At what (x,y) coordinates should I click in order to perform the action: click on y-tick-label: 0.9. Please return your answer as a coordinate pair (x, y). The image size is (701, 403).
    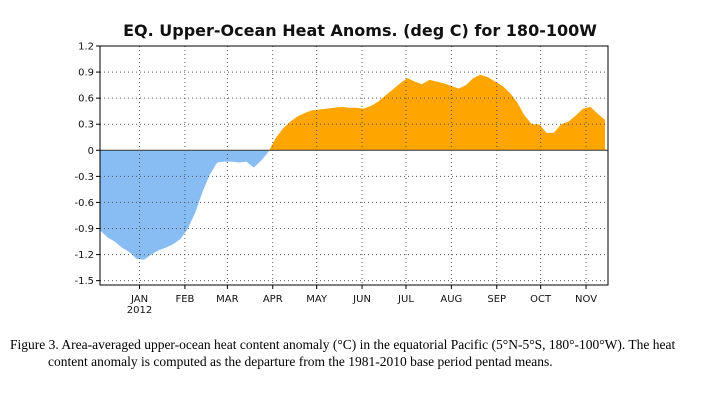
    Looking at the image, I should click on (86, 73).